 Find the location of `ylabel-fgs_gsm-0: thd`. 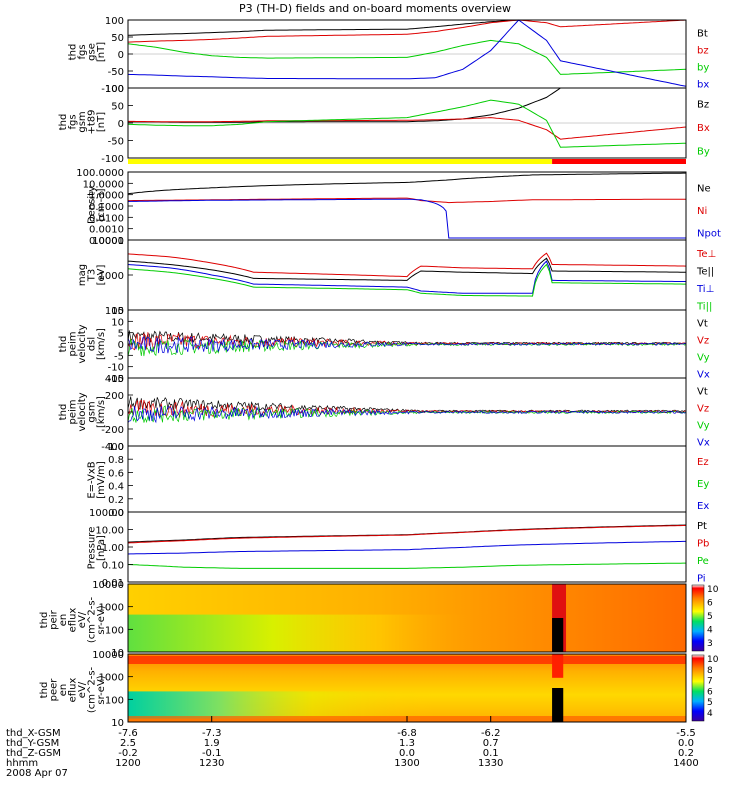

ylabel-fgs_gsm-0: thd is located at coordinates (63, 122).